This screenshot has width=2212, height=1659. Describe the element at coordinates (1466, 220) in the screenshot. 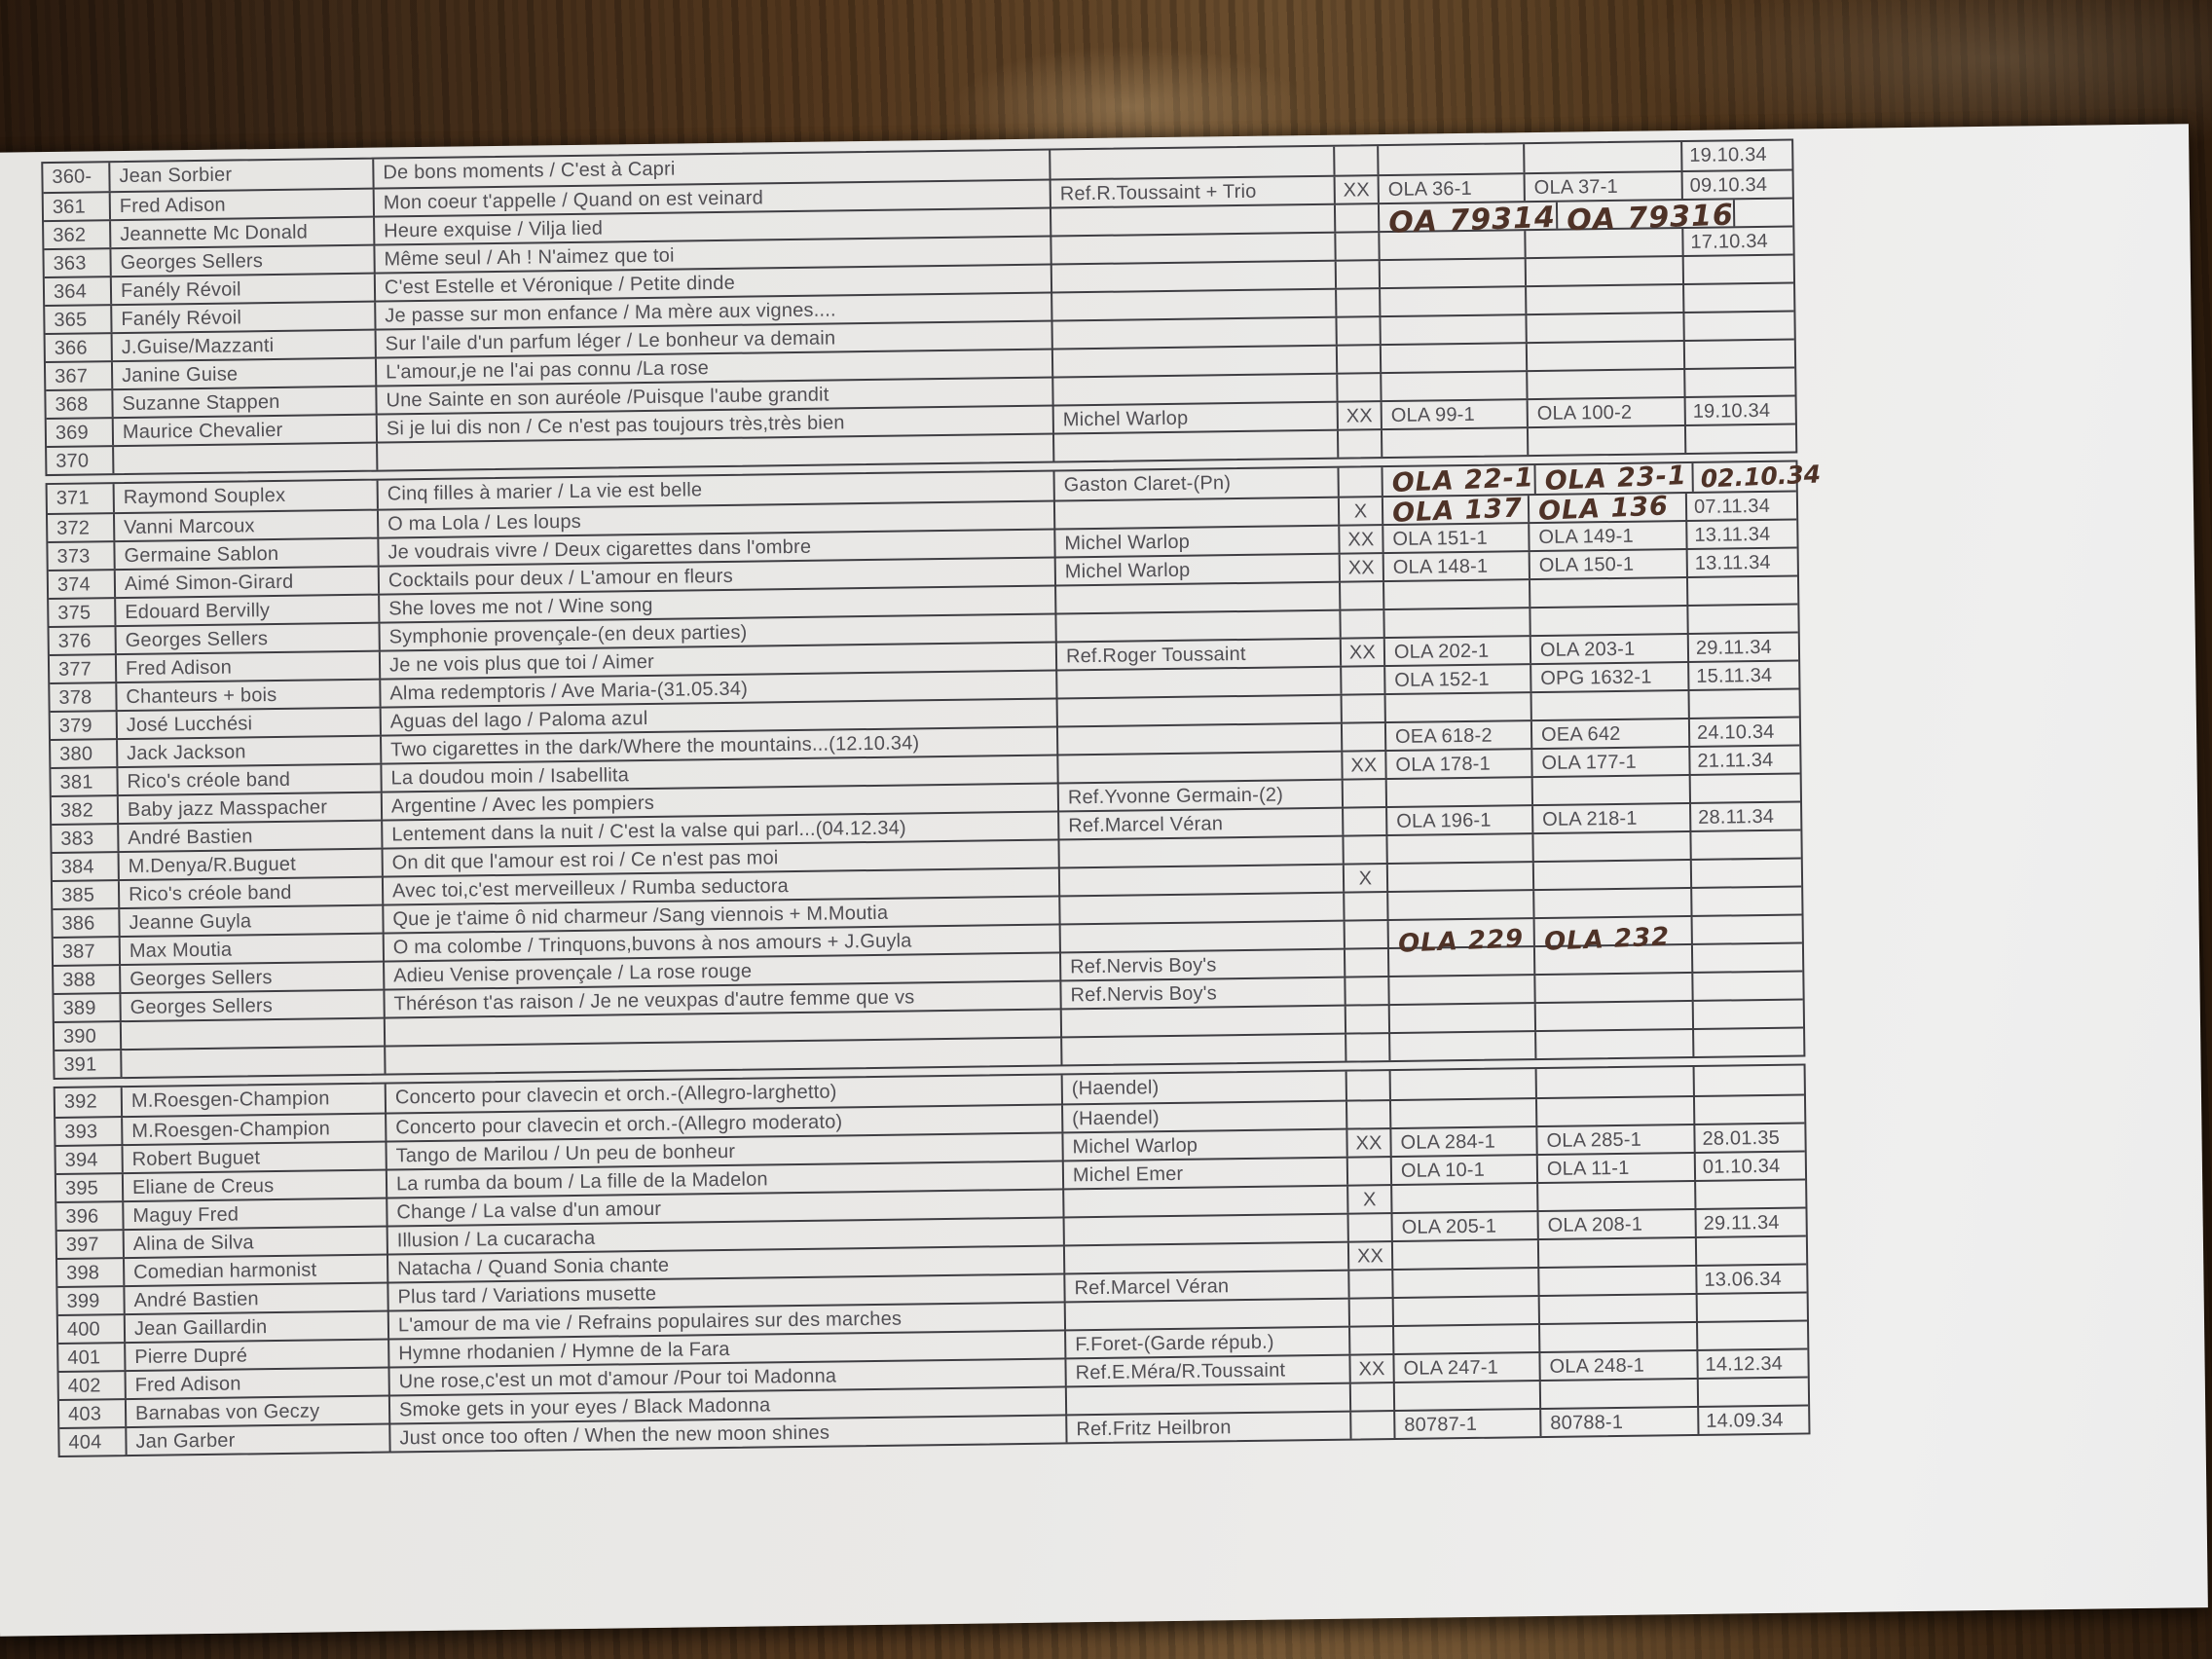

I see `cell-matrix-1: OA 79314` at that location.